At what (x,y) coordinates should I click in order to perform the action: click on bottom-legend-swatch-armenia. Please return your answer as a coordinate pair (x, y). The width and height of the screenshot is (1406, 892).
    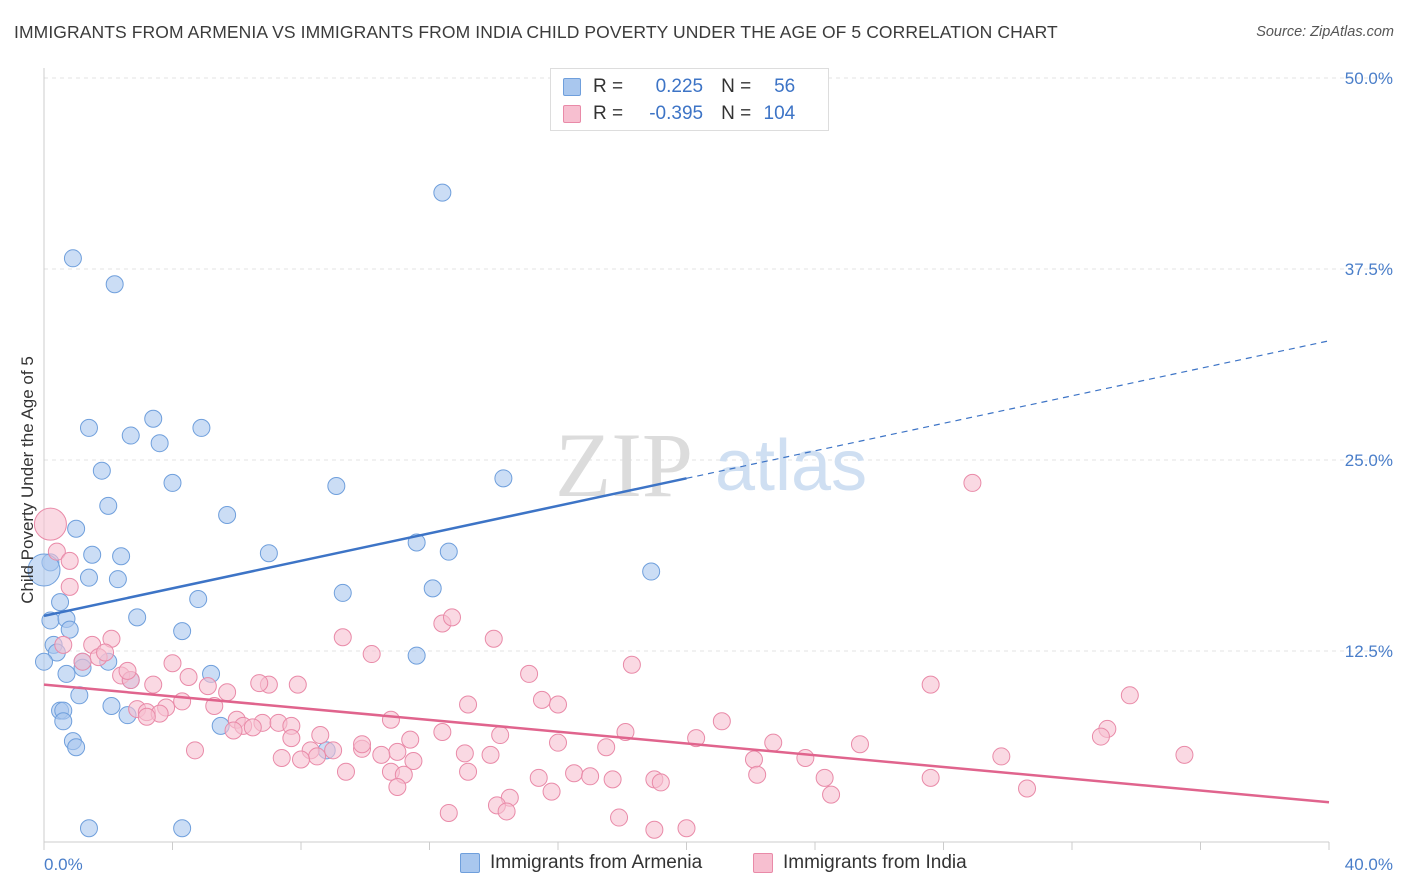
    Looking at the image, I should click on (470, 863).